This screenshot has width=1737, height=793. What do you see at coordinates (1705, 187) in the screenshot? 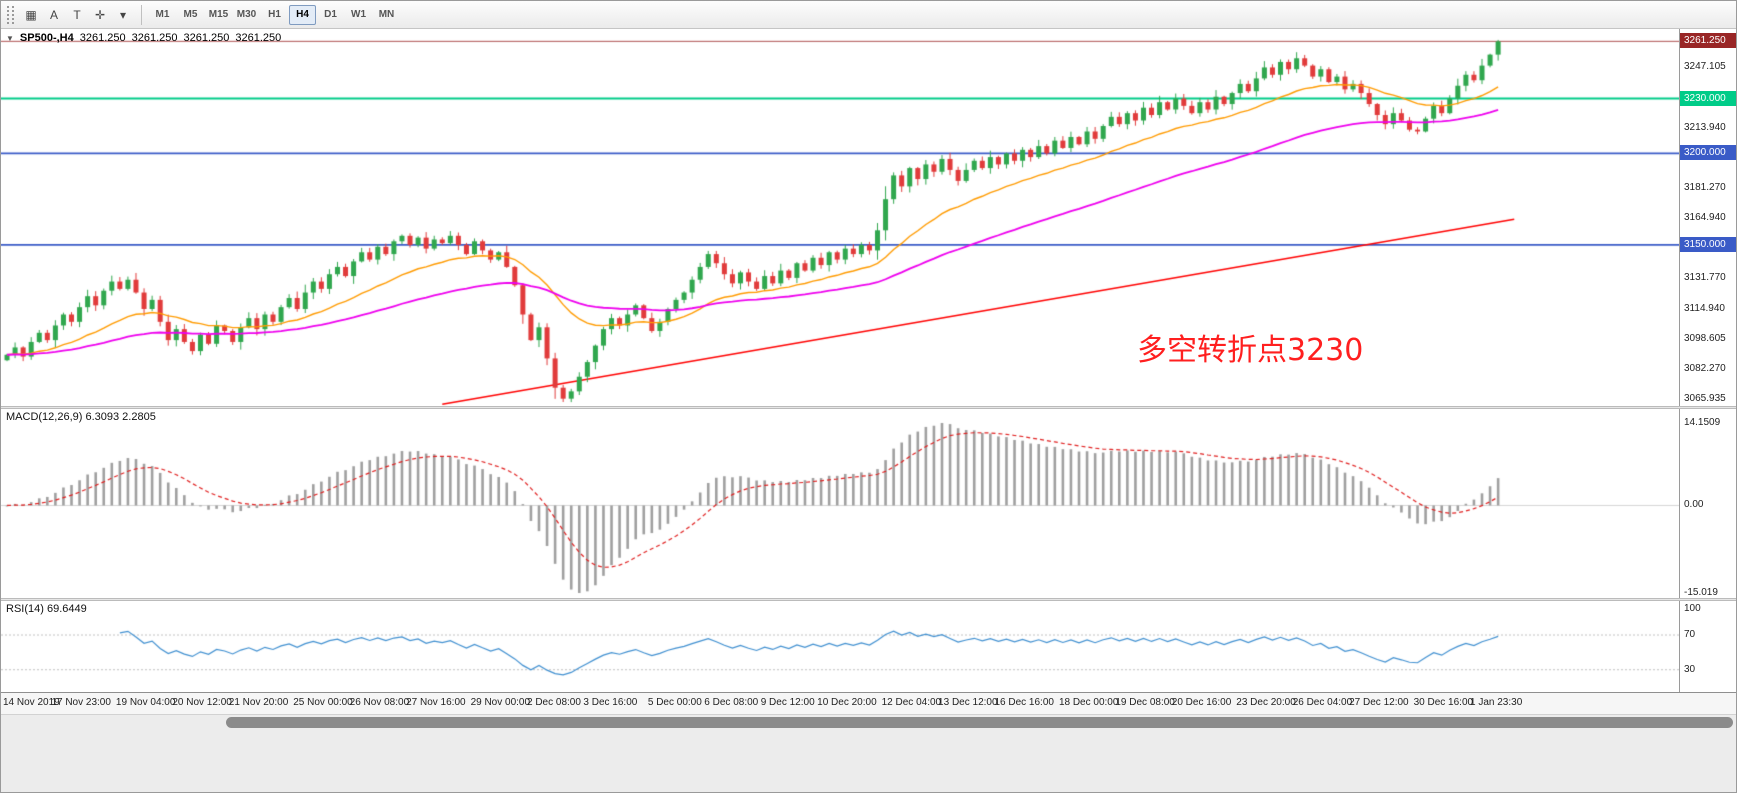
I see `price-tick: 3181.270` at bounding box center [1705, 187].